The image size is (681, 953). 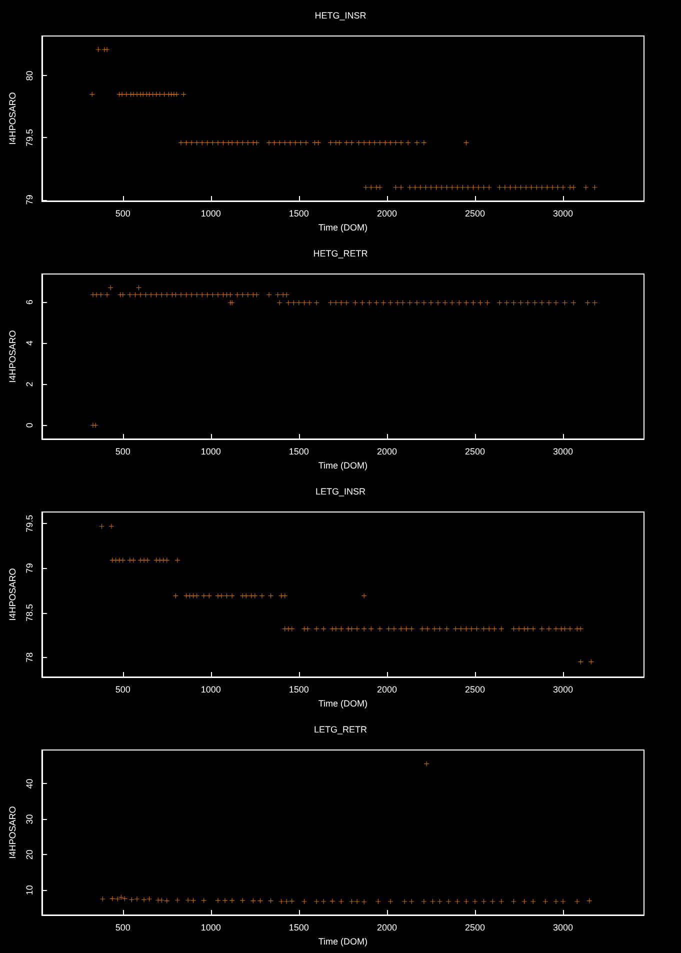 I want to click on chart-title: LETG_INSR, so click(x=340, y=491).